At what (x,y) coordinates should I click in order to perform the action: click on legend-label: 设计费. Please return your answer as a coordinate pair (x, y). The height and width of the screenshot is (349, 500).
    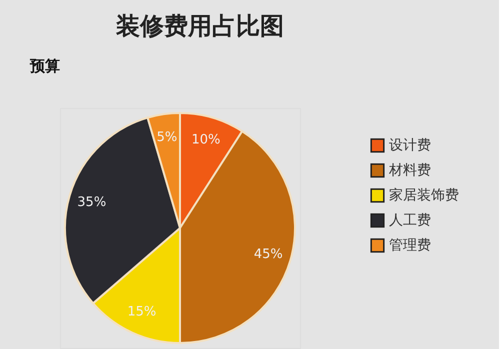
    Looking at the image, I should click on (410, 146).